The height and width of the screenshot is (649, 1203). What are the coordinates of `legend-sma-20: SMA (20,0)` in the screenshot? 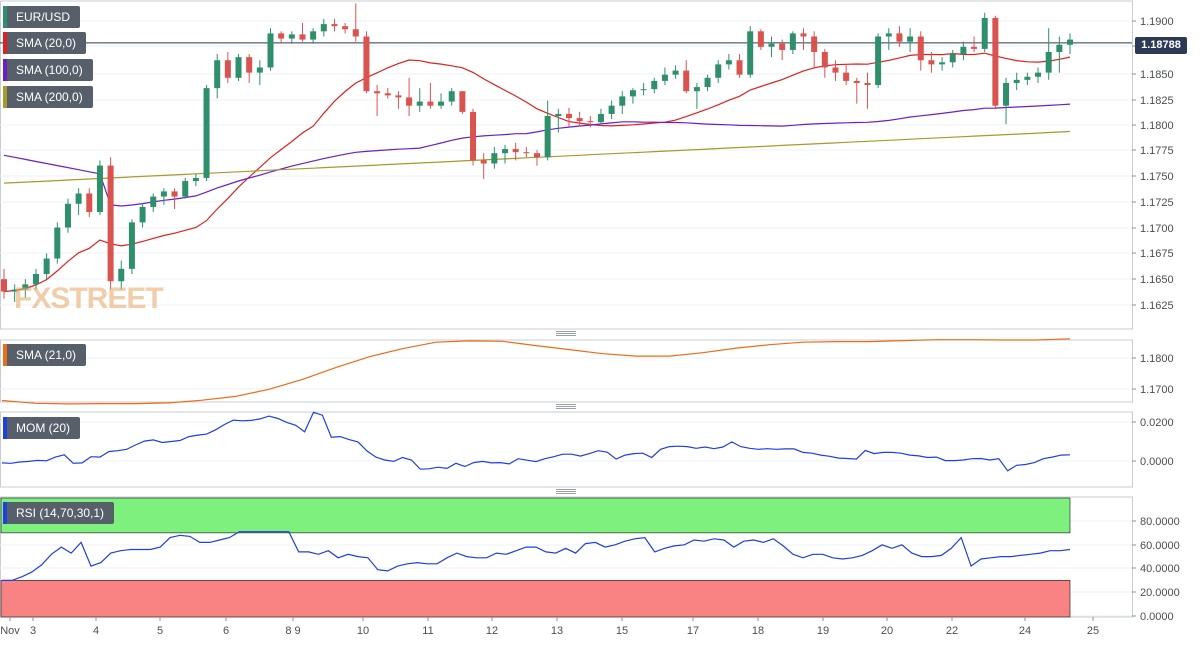 It's located at (45, 43).